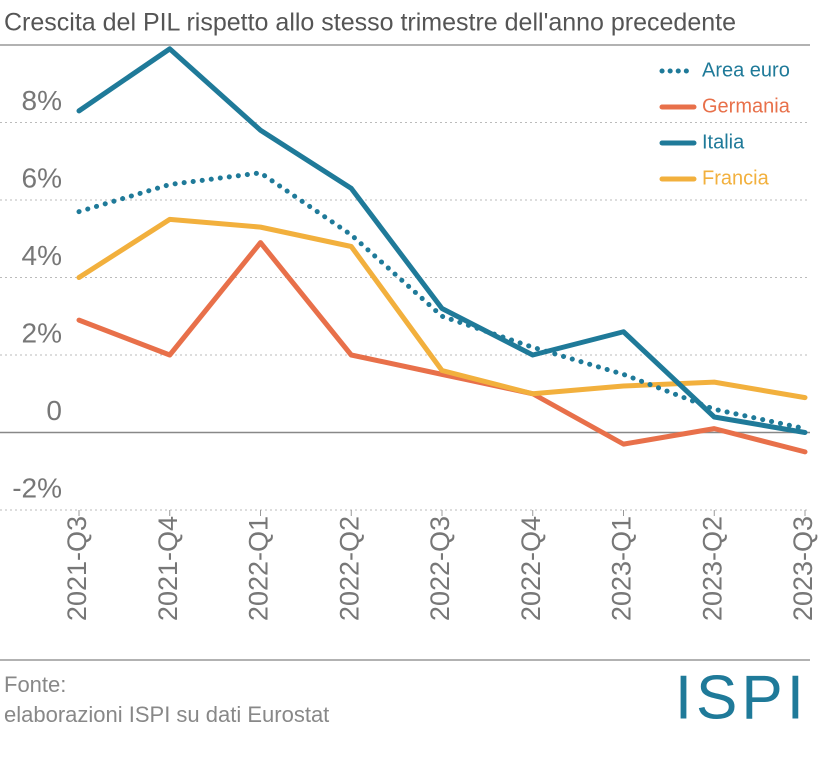  I want to click on x-tick-label: 2023-Q1, so click(622, 568).